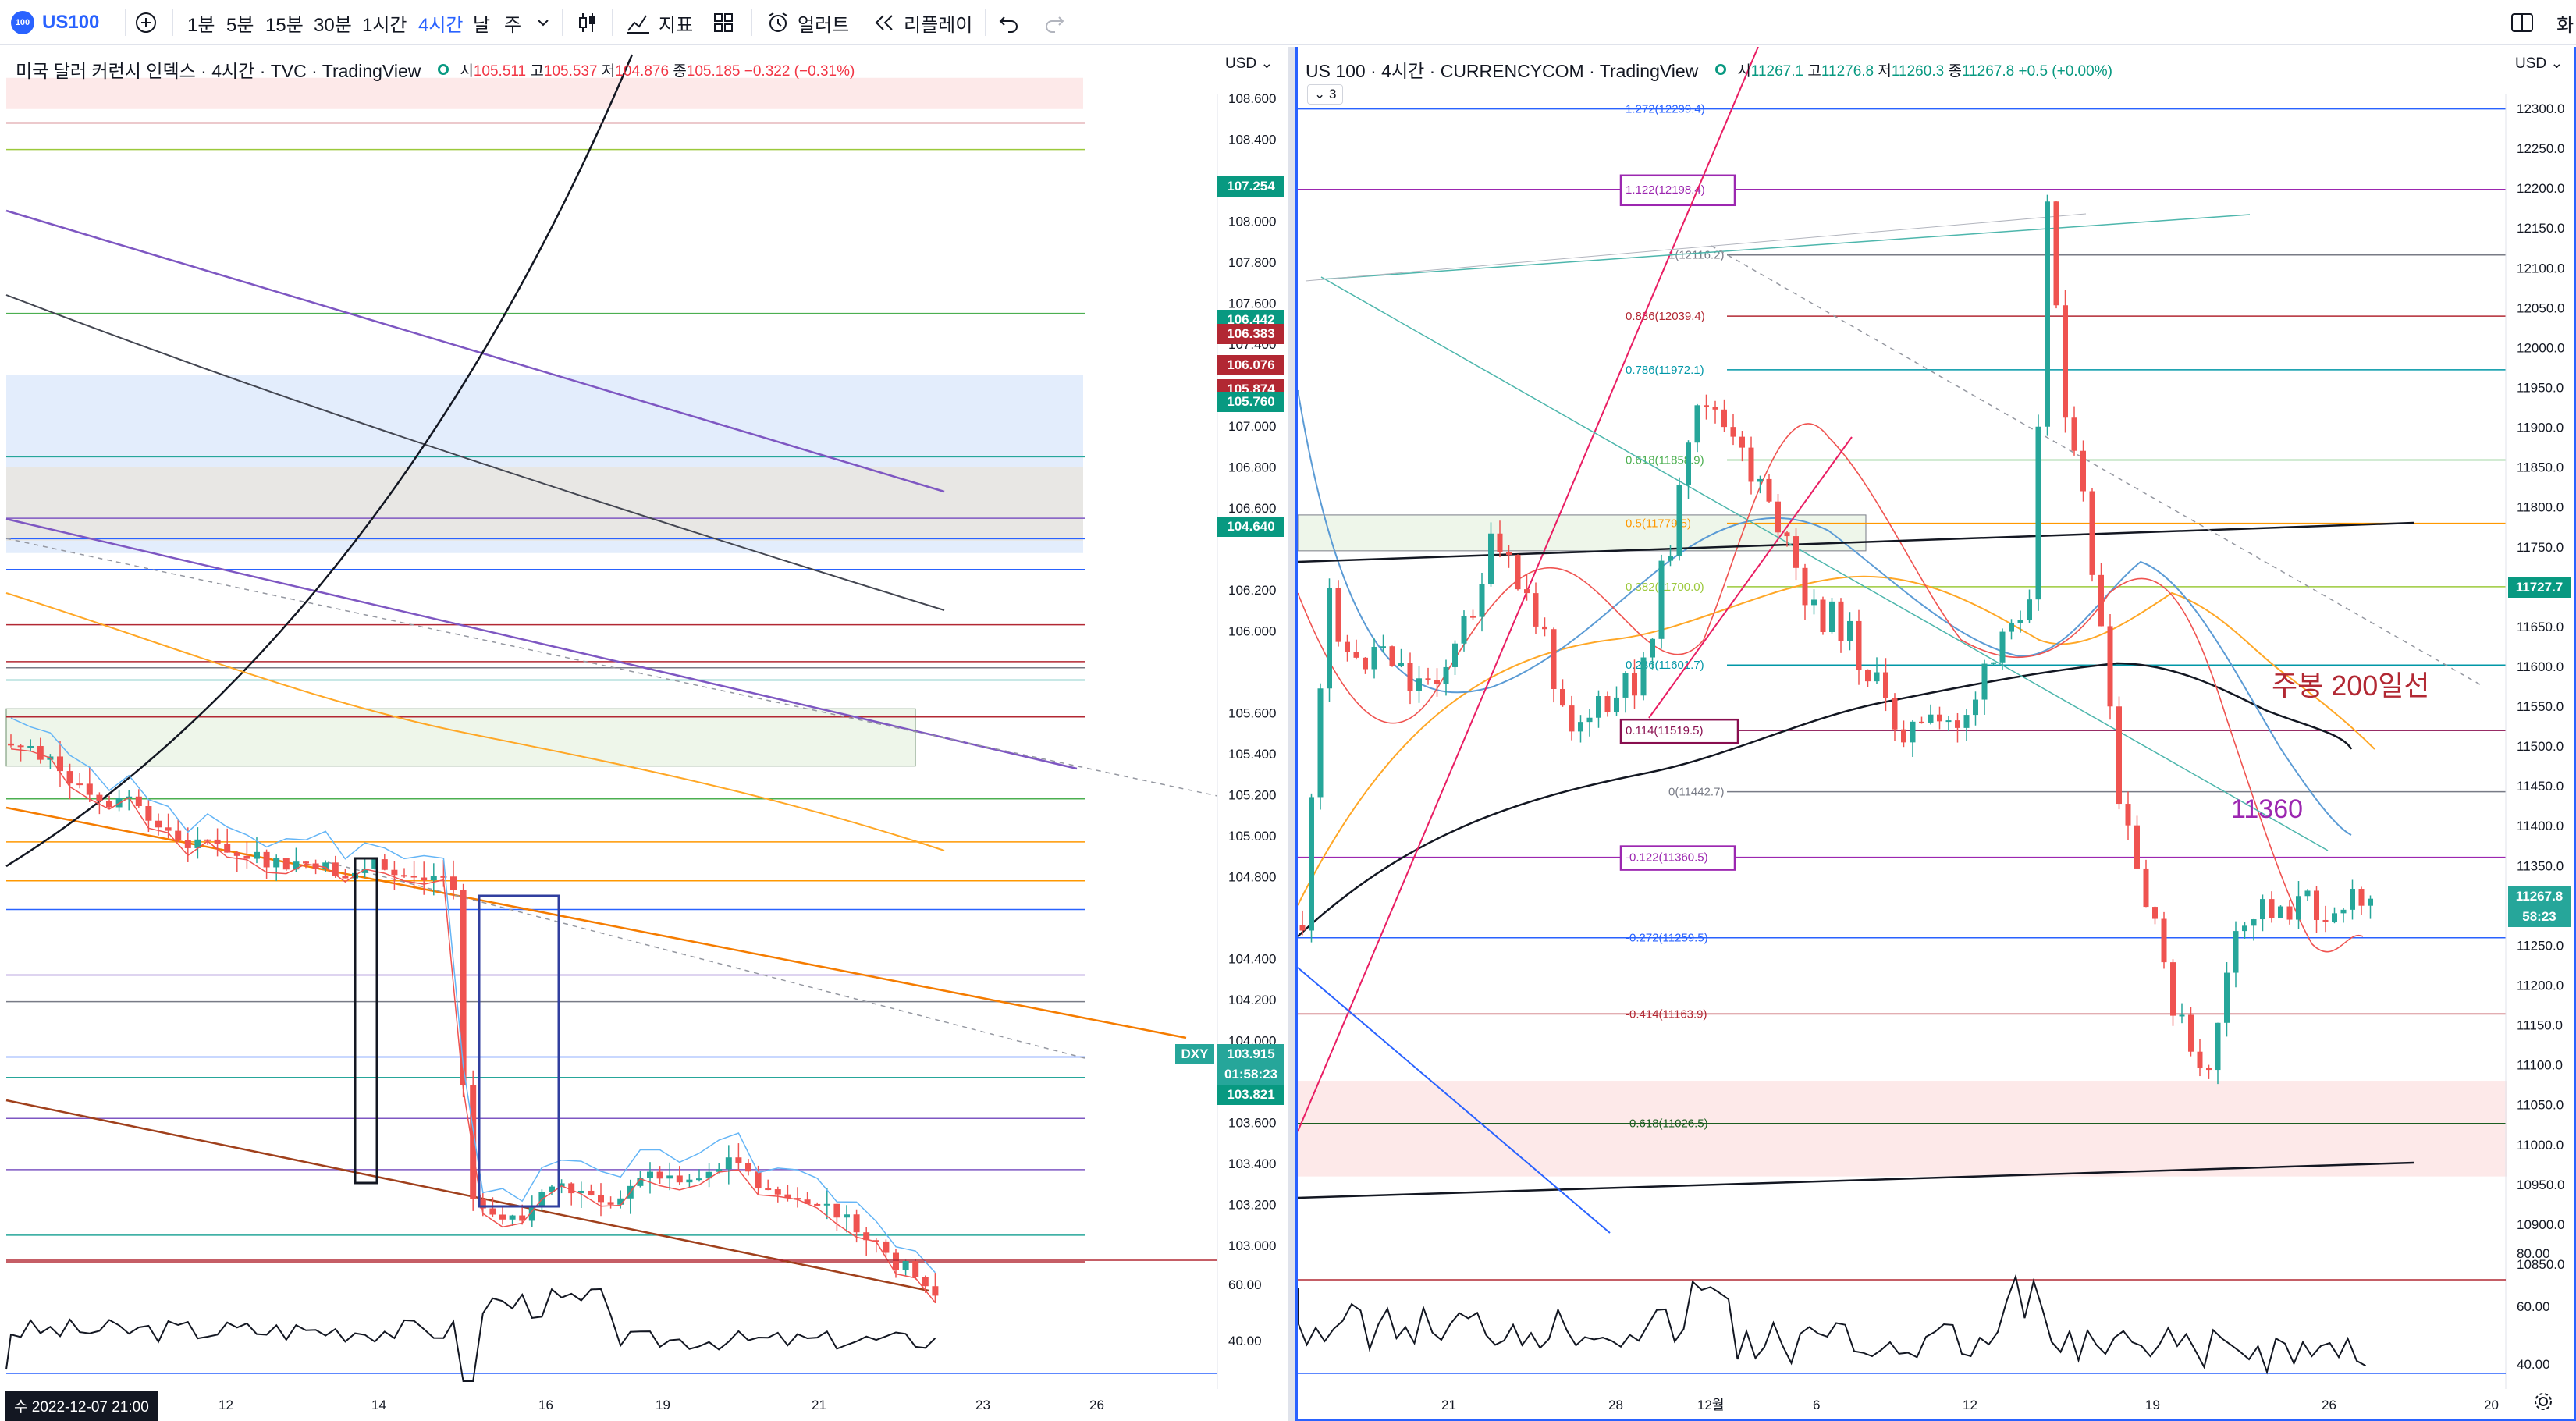 The height and width of the screenshot is (1421, 2576). I want to click on consolidation-box, so click(461, 737).